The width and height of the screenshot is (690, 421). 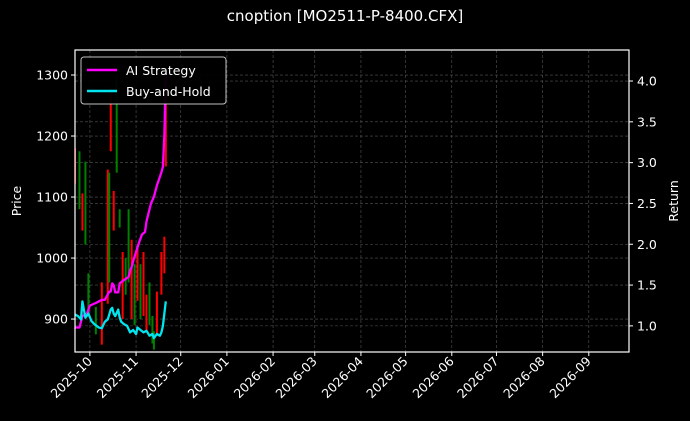 What do you see at coordinates (387, 378) in the screenshot?
I see `date-tick-label: 2026-05` at bounding box center [387, 378].